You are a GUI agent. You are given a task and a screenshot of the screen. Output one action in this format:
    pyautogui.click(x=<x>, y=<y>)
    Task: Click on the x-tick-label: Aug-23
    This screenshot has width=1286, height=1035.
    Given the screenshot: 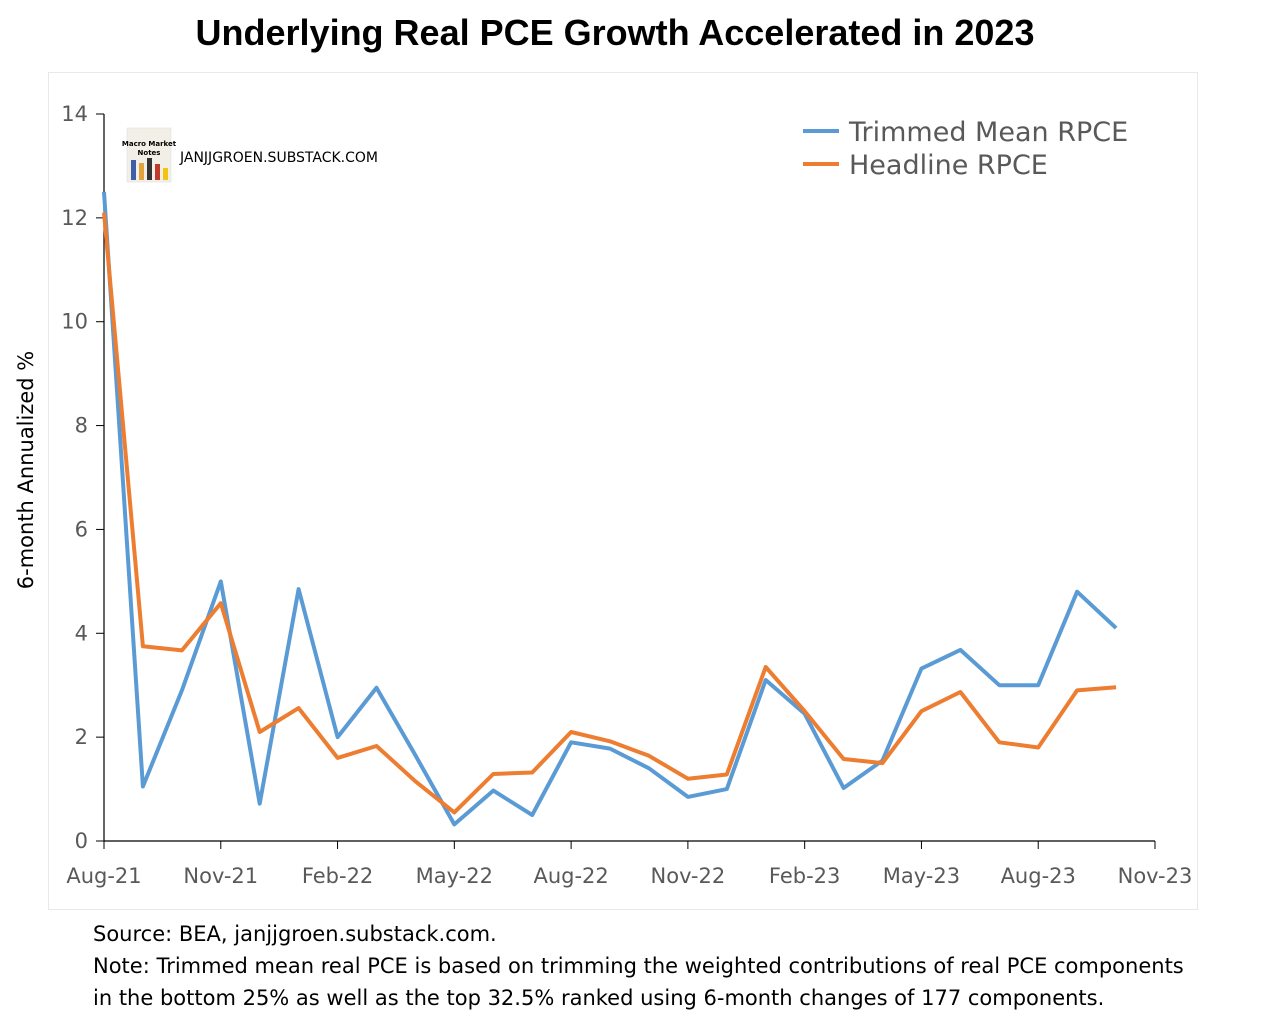 What is the action you would take?
    pyautogui.click(x=1038, y=876)
    